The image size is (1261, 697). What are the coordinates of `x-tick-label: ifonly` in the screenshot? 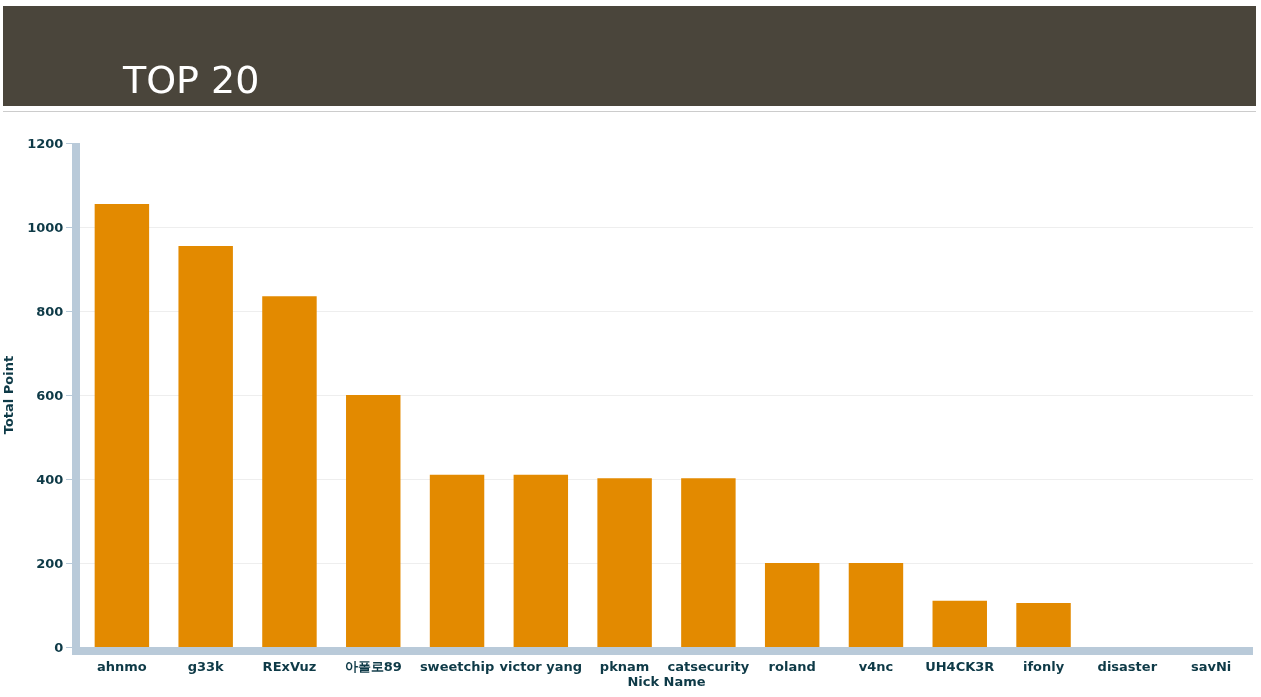 It's located at (1043, 666).